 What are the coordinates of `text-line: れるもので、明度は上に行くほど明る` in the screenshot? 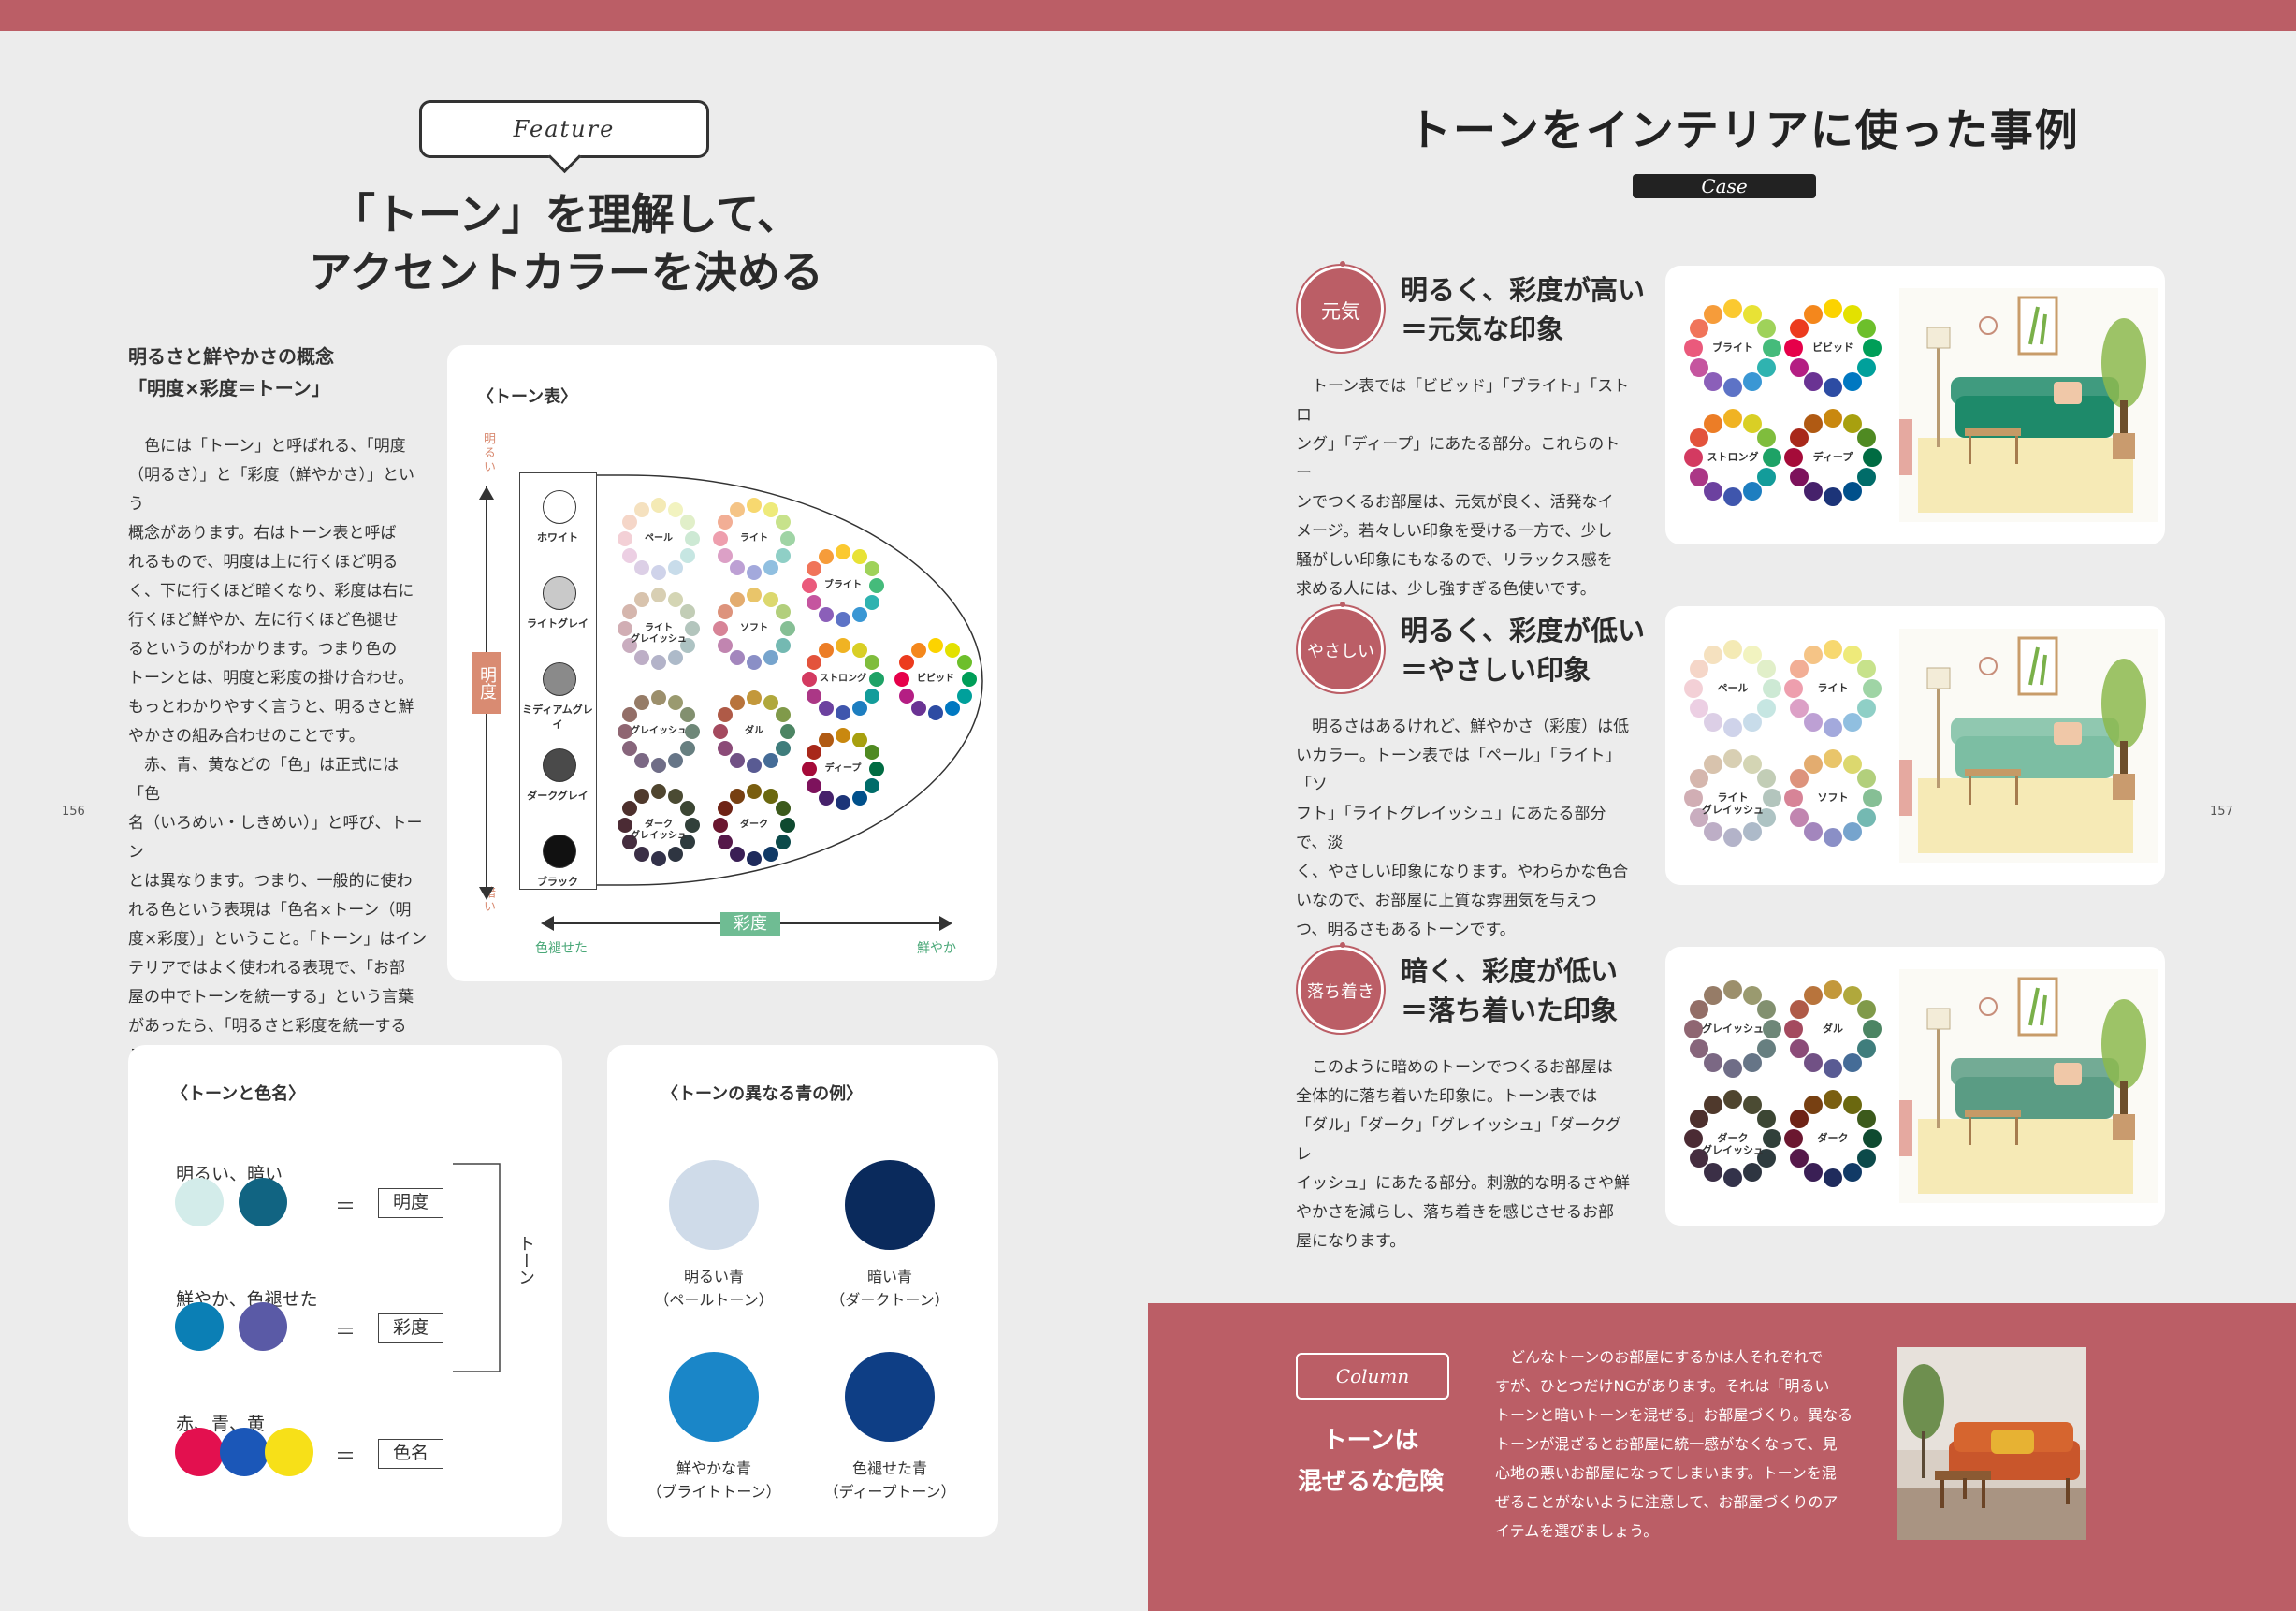 It's located at (263, 562).